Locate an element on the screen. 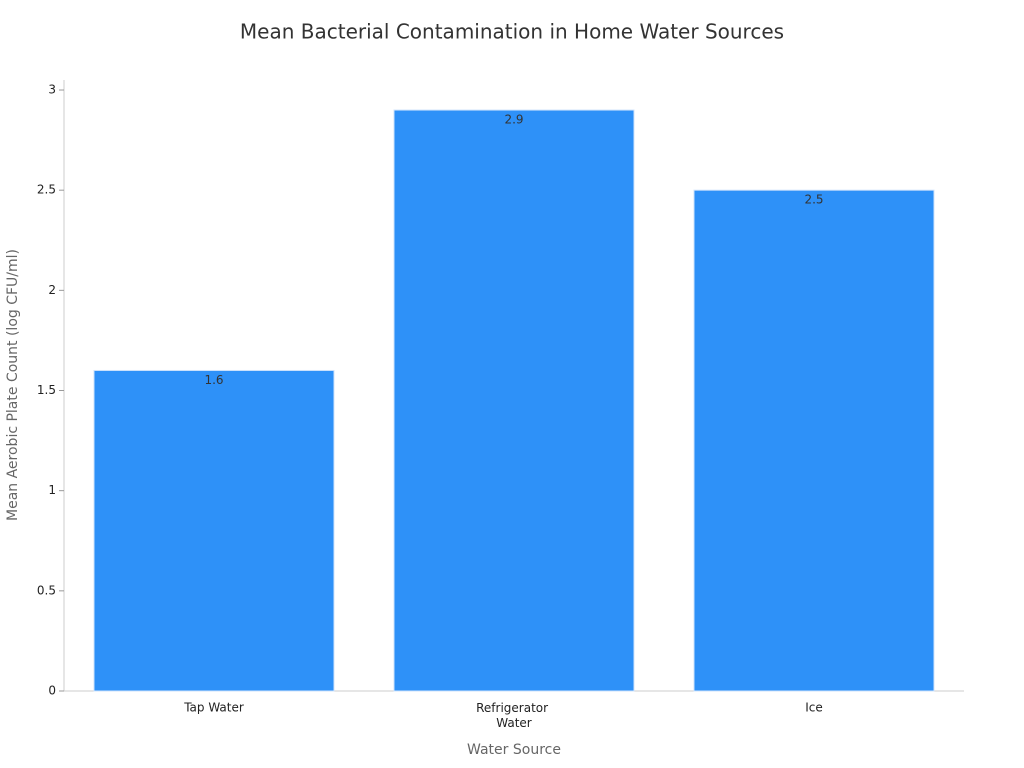  x-tick-label: Tap Water is located at coordinates (213, 708).